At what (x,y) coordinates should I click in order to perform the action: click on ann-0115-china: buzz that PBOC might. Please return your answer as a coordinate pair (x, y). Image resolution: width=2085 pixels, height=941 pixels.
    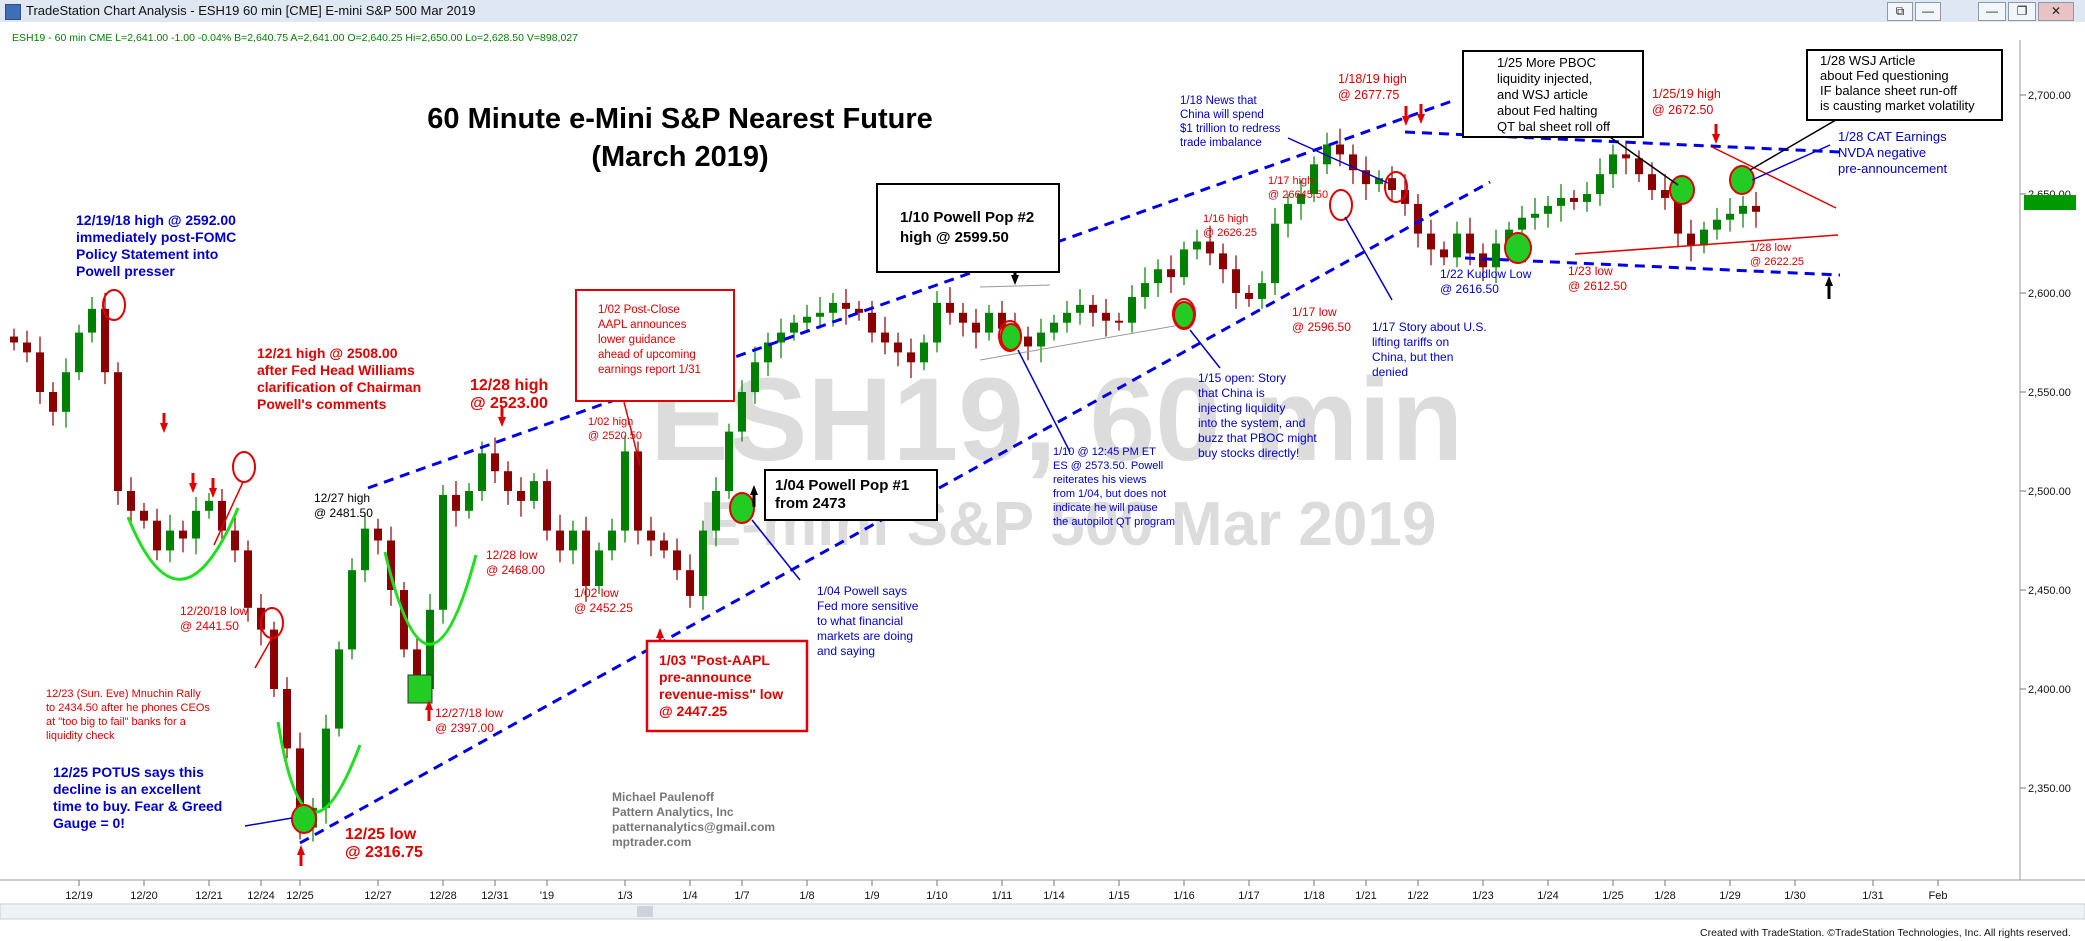
    Looking at the image, I should click on (1257, 438).